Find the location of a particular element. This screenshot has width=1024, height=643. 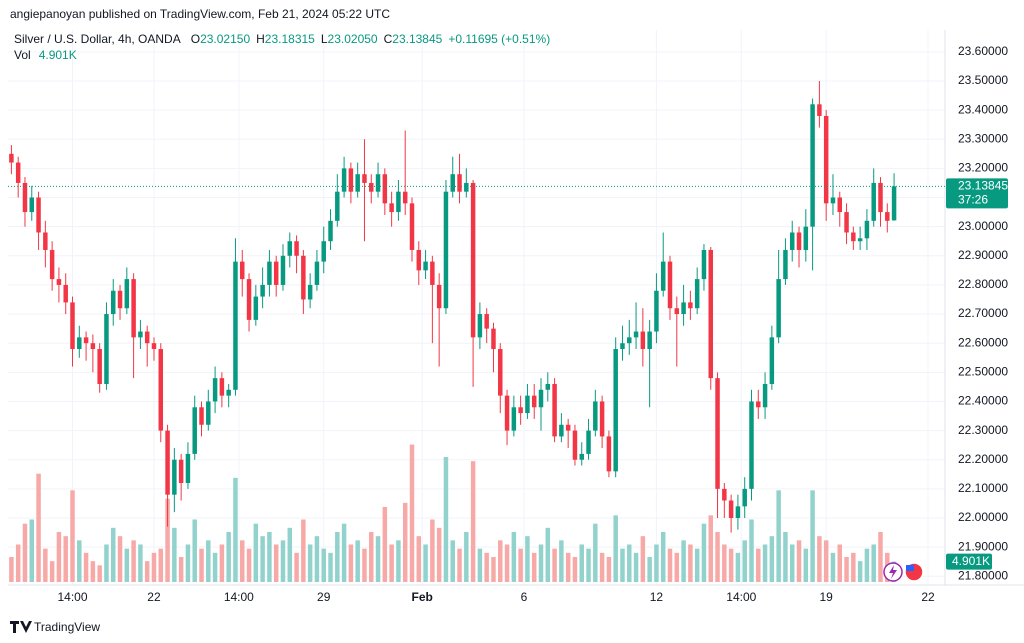

y-tick-label: 22.60000 is located at coordinates (983, 342).